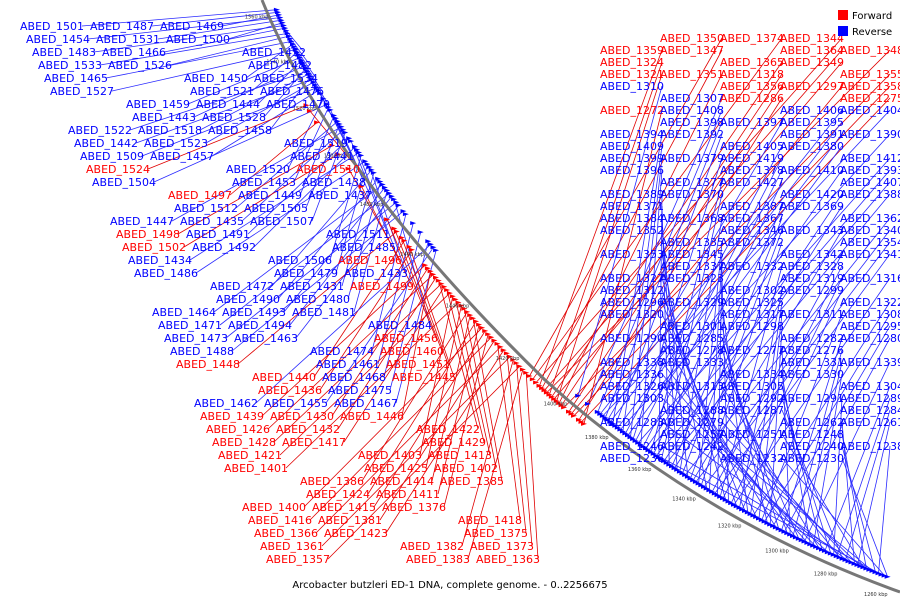 The height and width of the screenshot is (600, 900). What do you see at coordinates (396, 468) in the screenshot?
I see `gene-label: ABED_1425` at bounding box center [396, 468].